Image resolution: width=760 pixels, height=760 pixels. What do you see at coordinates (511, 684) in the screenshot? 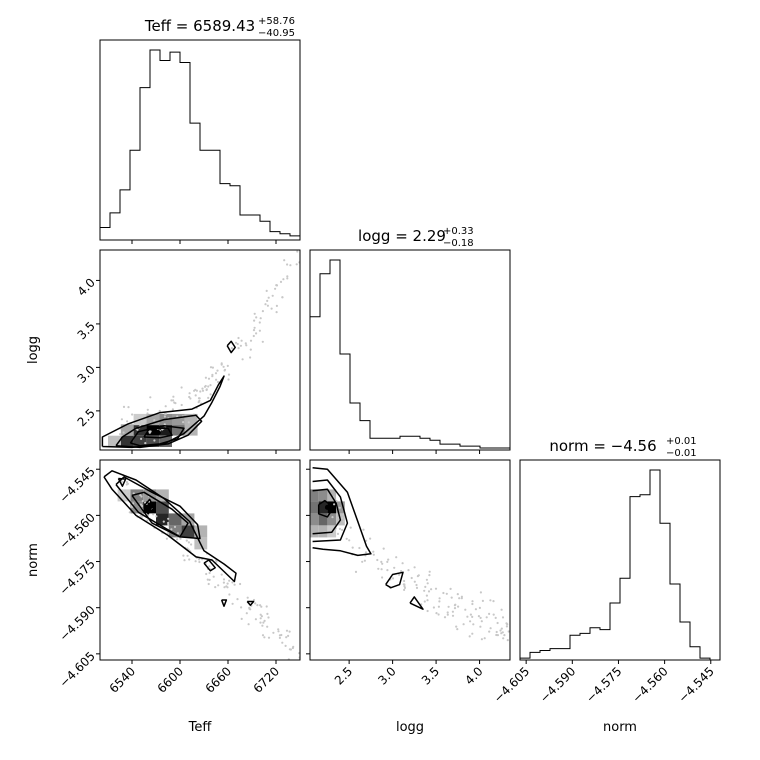
I see `x-tick-label-norm: −4.605` at bounding box center [511, 684].